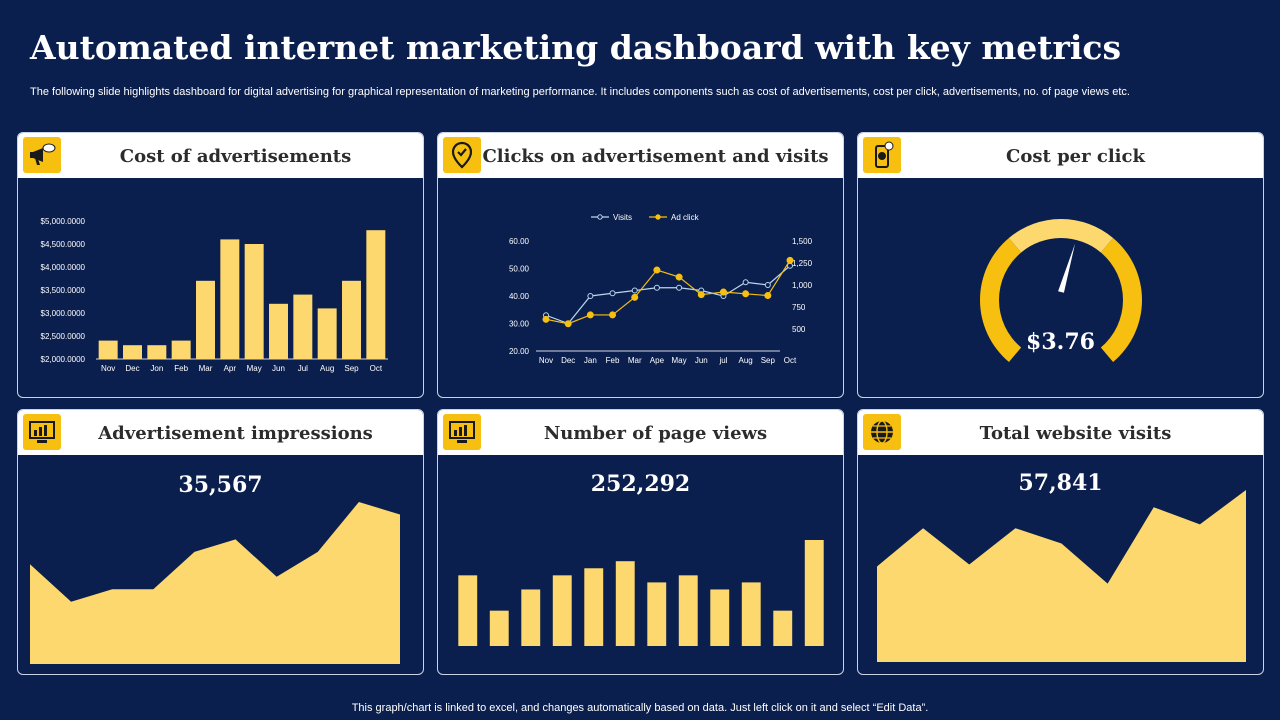 This screenshot has width=1280, height=720. What do you see at coordinates (1061, 576) in the screenshot?
I see `area-series` at bounding box center [1061, 576].